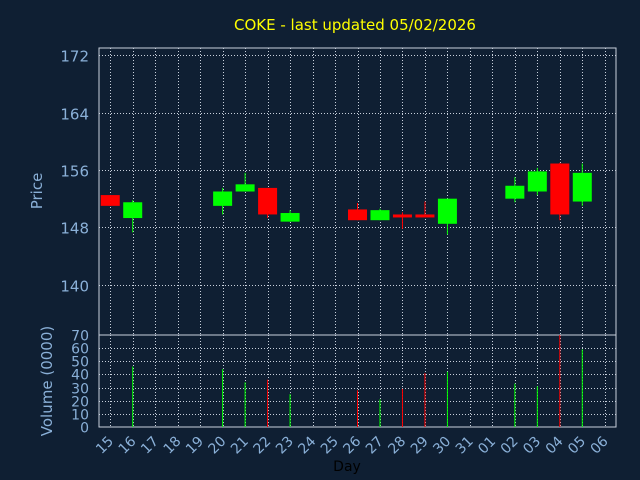  I want to click on x-tick-label: 30, so click(442, 446).